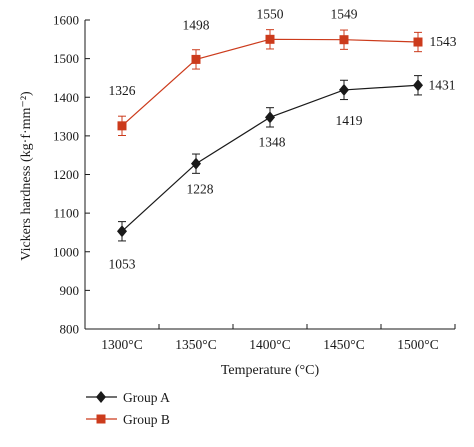 The image size is (474, 447). I want to click on data-label: 1053, so click(122, 263).